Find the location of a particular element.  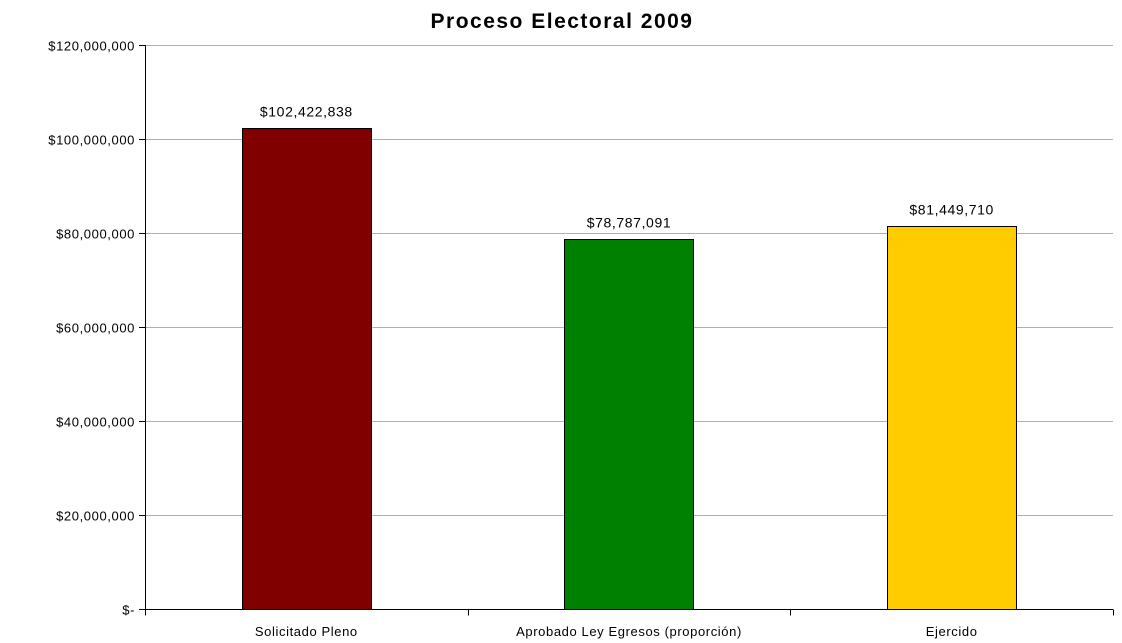

y-tick-label: $20,000,000 is located at coordinates (95, 516).